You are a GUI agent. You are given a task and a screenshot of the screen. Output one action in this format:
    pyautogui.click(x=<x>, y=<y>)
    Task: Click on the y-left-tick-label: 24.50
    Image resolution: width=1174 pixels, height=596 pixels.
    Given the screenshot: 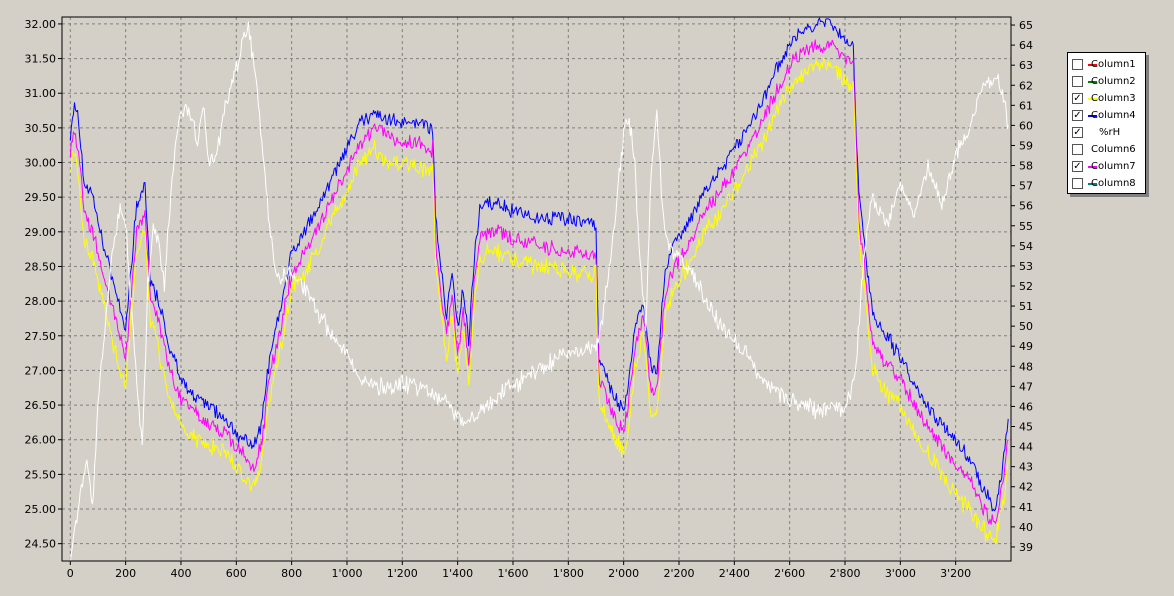 What is the action you would take?
    pyautogui.click(x=41, y=544)
    